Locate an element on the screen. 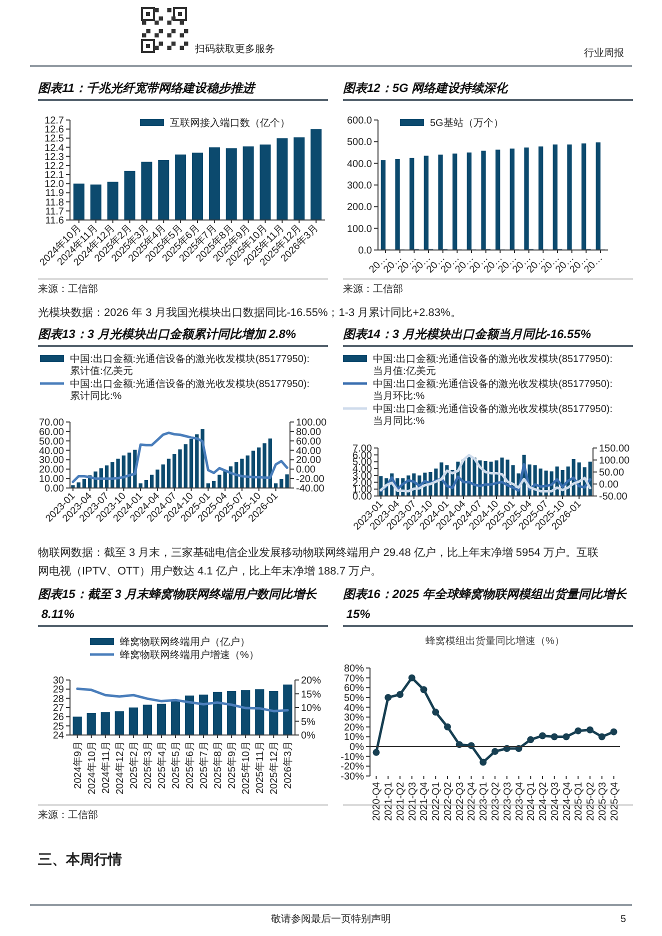 The image size is (662, 936). y-tick-label: 0% is located at coordinates (357, 748).